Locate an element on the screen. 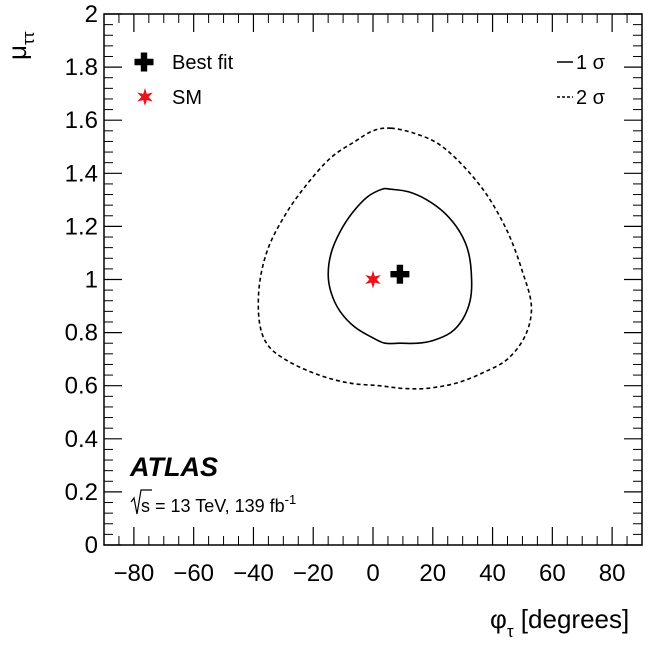  y-tick-label: 0.6 is located at coordinates (81, 386).